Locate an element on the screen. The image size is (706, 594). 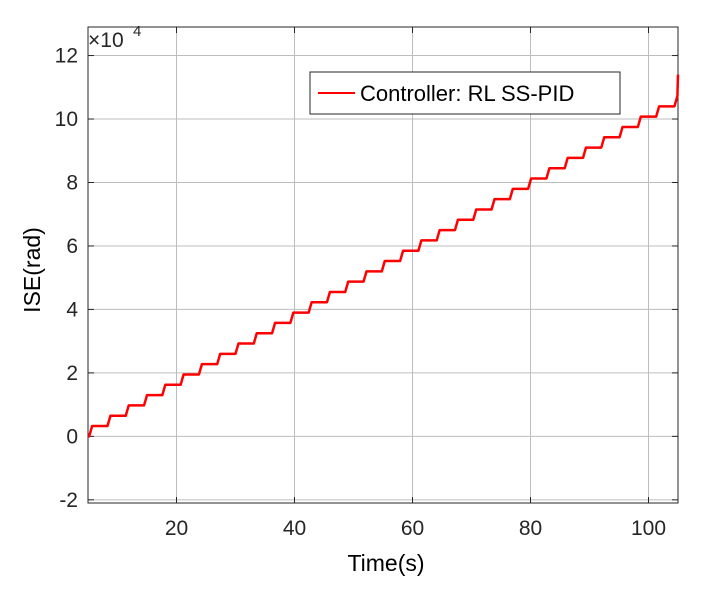
legend: Controller: RL SS-PID is located at coordinates (465, 93).